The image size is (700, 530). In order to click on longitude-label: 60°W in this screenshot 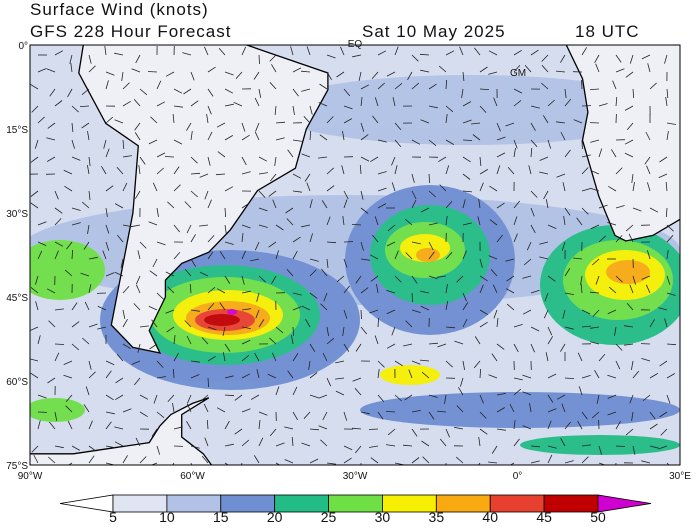, I will do `click(192, 476)`.